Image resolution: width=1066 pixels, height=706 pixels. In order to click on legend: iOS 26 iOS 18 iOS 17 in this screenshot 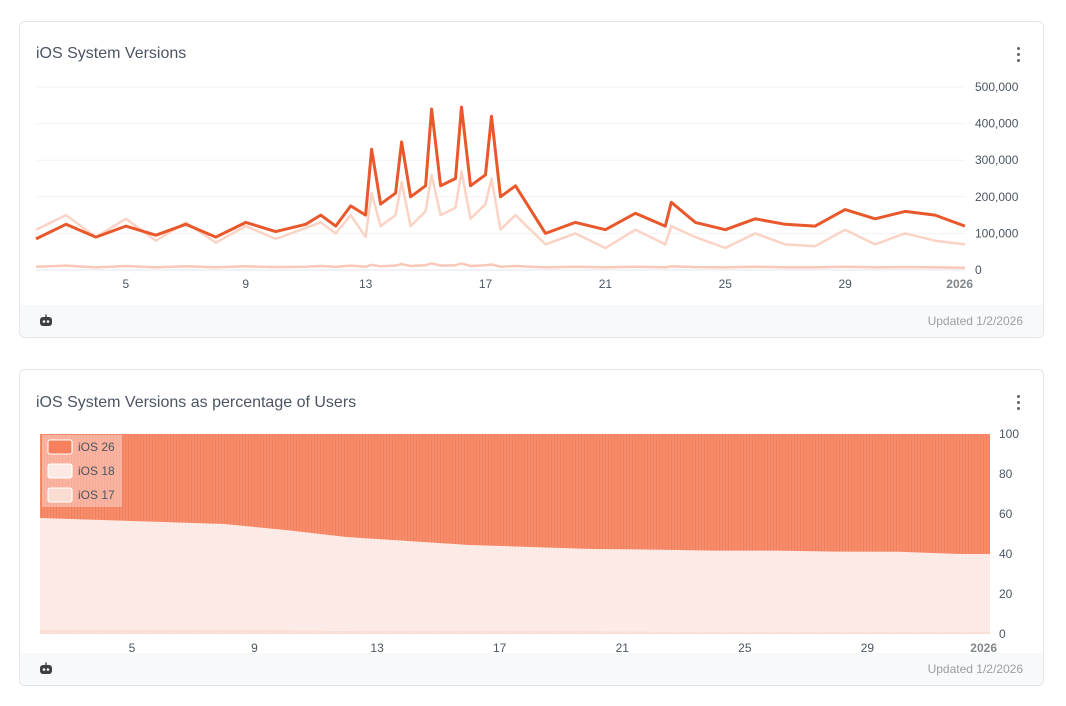, I will do `click(82, 471)`.